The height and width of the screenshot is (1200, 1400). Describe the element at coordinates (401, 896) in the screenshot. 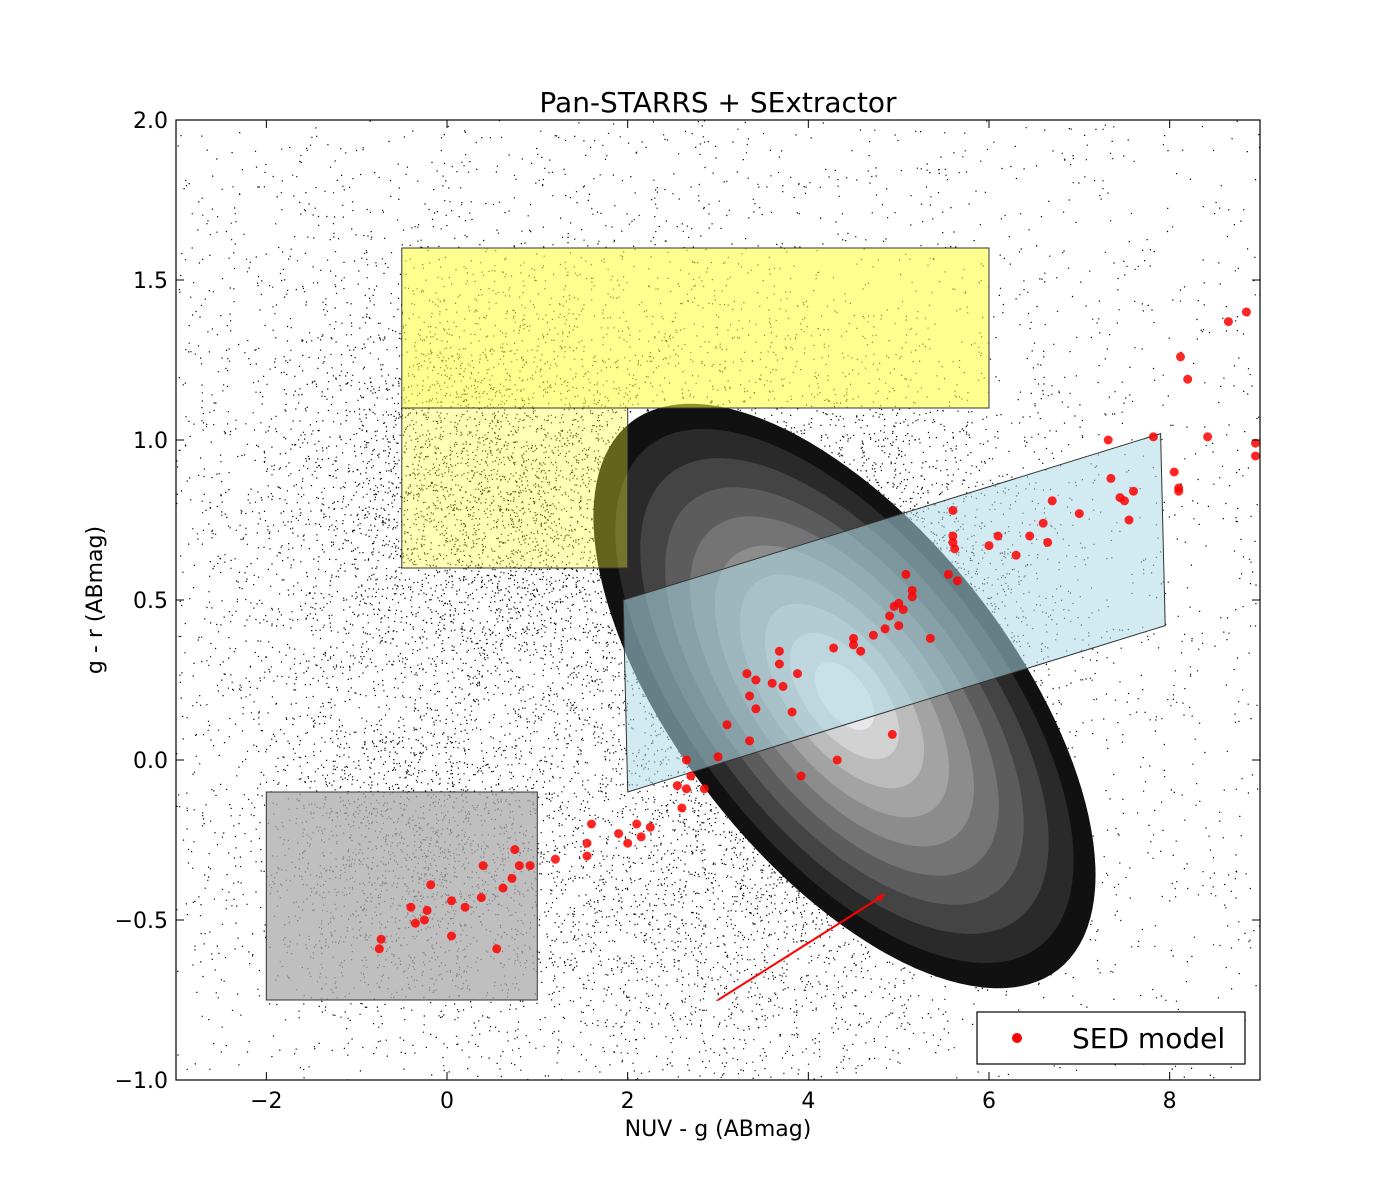

I see `region-gray-box` at that location.